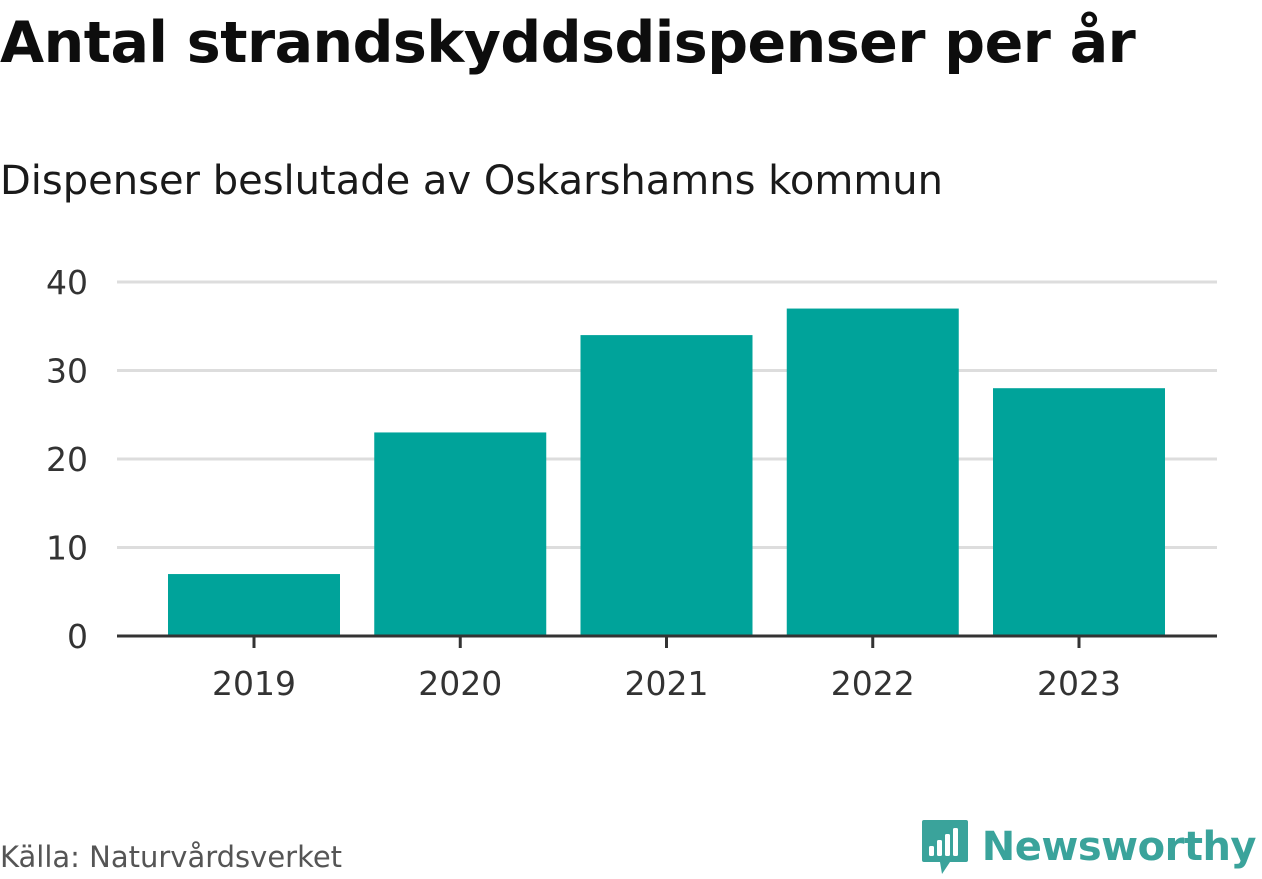 Image resolution: width=1262 pixels, height=879 pixels. Describe the element at coordinates (667, 683) in the screenshot. I see `x-tick-label: 2021` at that location.